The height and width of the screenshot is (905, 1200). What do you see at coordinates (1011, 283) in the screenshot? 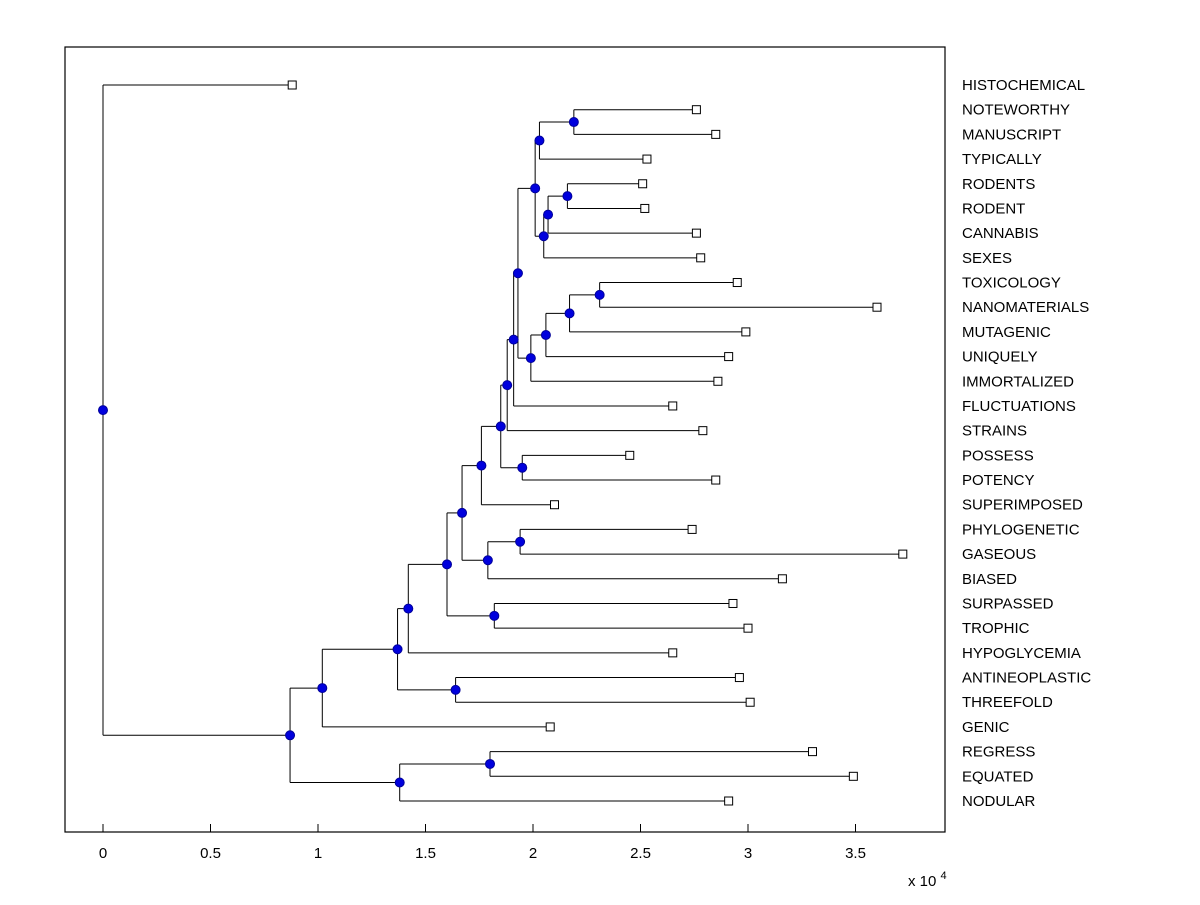
I see `leaf-label: TOXICOLOGY` at bounding box center [1011, 283].